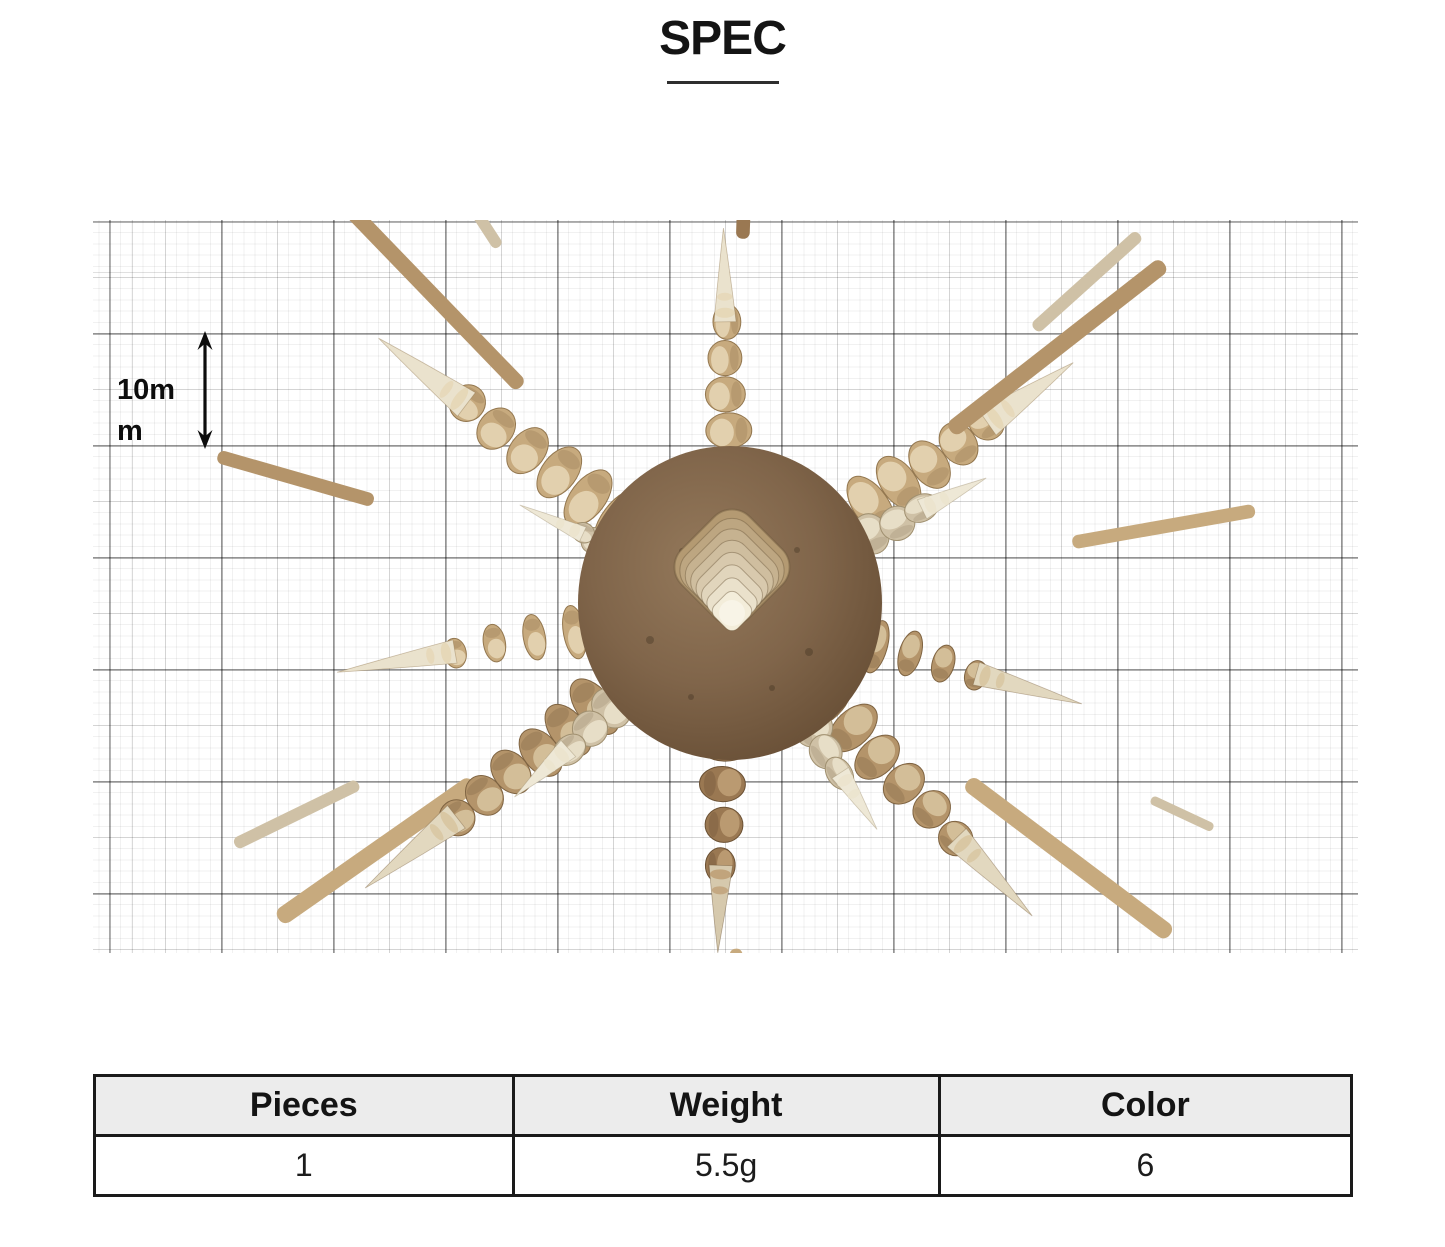  Describe the element at coordinates (1145, 1105) in the screenshot. I see `spec-table-header-color: Color` at that location.